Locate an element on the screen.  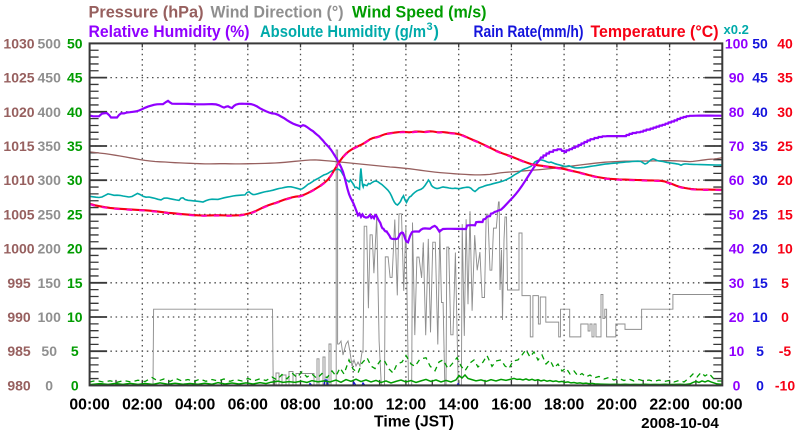
svg-text: 22:00 is located at coordinates (669, 405).